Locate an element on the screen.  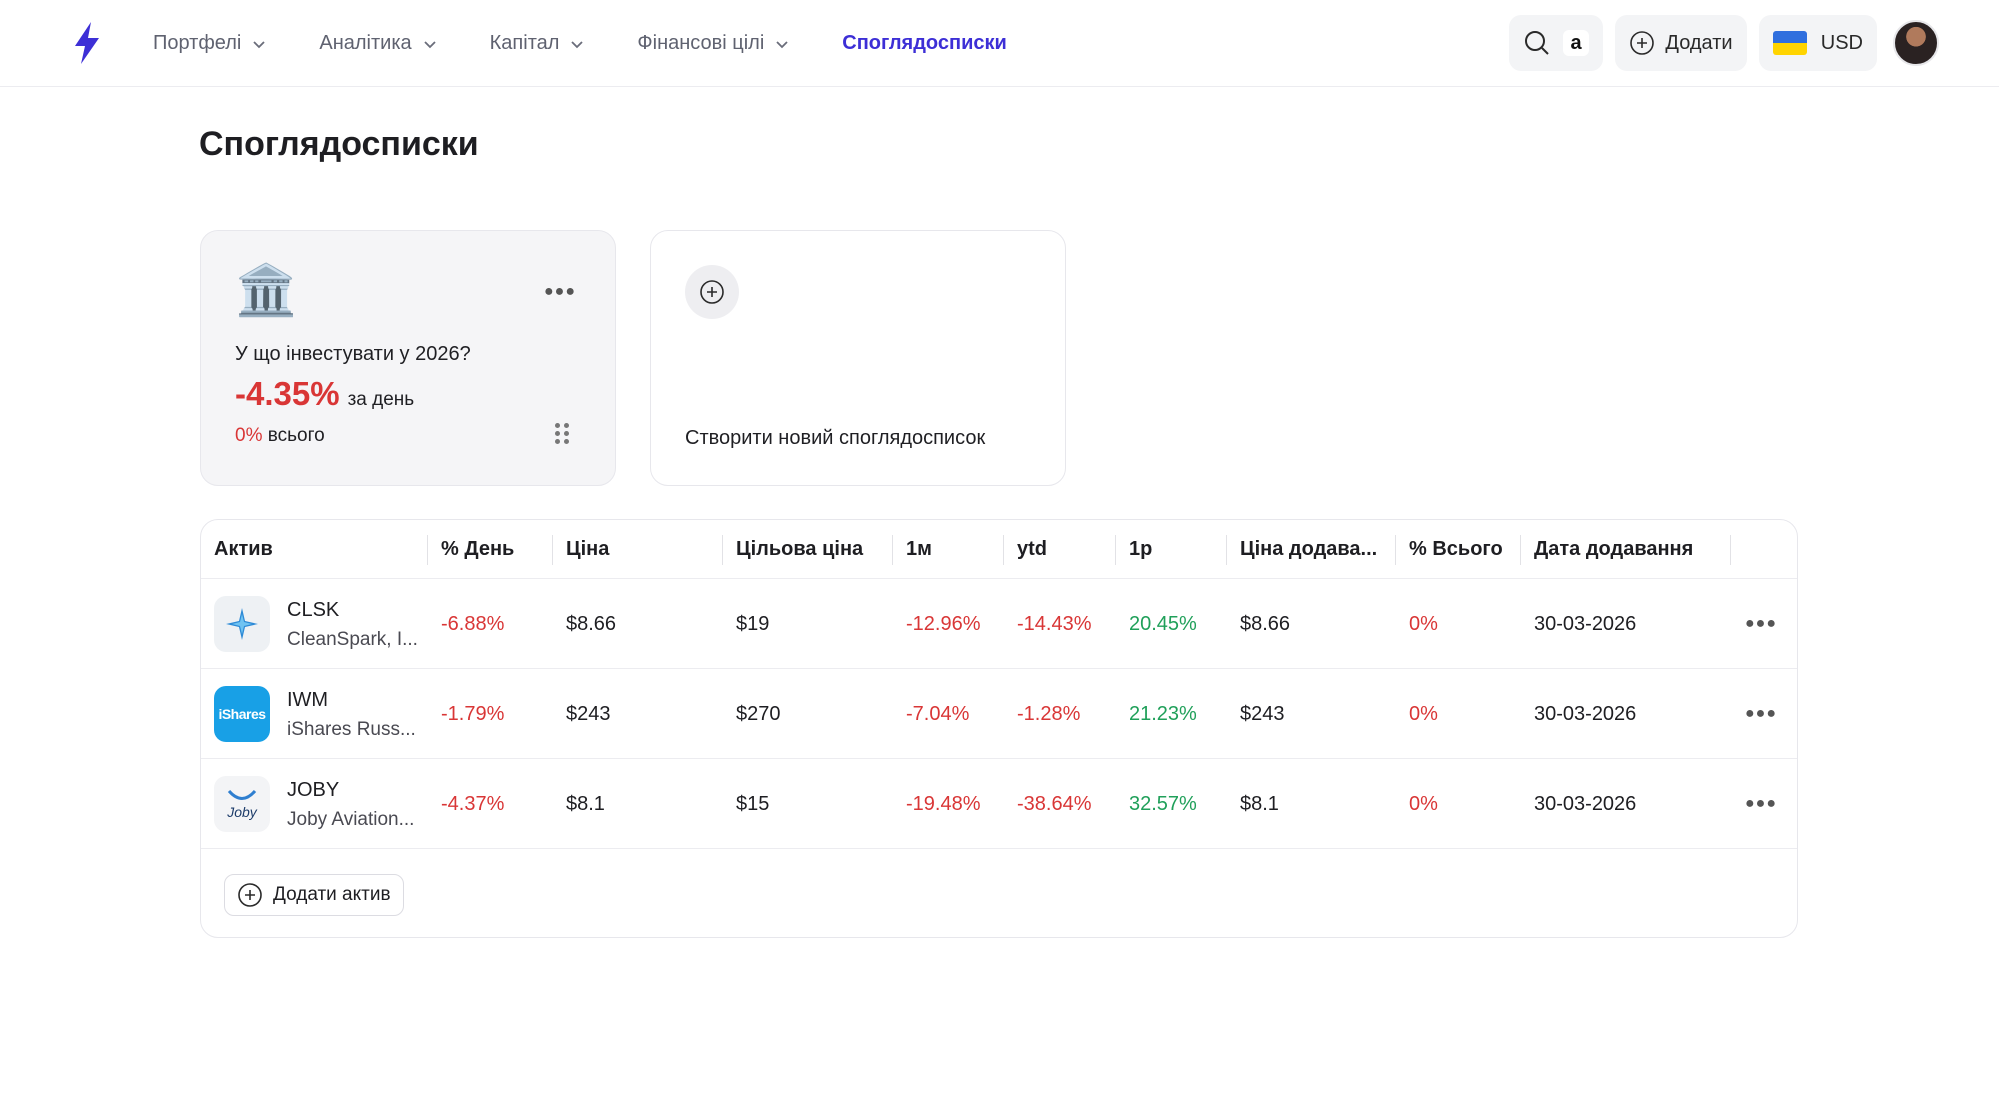
add-button-label: Додати is located at coordinates (1699, 42).